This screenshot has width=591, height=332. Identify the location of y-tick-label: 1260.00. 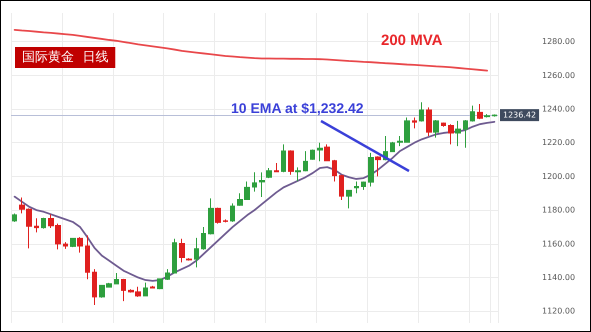
(559, 75).